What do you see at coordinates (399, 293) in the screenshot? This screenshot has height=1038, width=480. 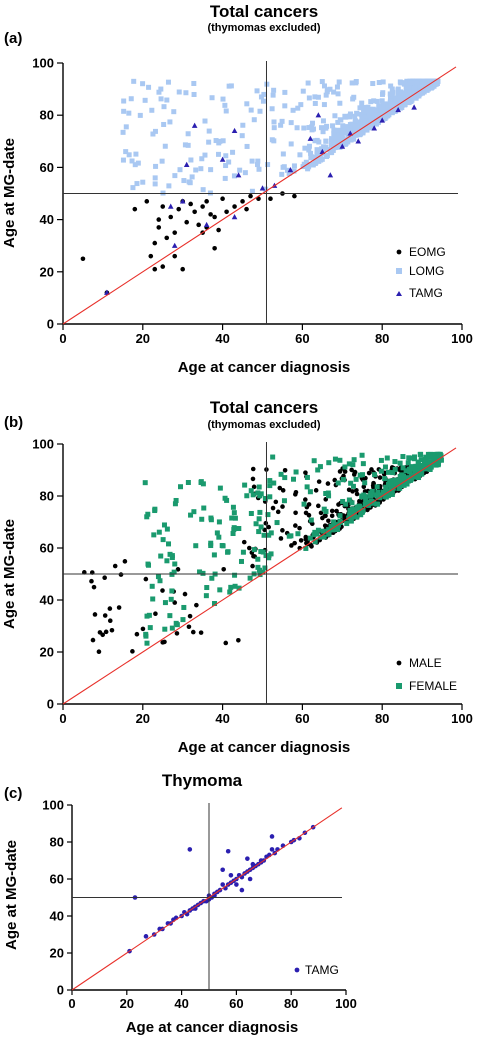 I see `legend-tamg-marker` at bounding box center [399, 293].